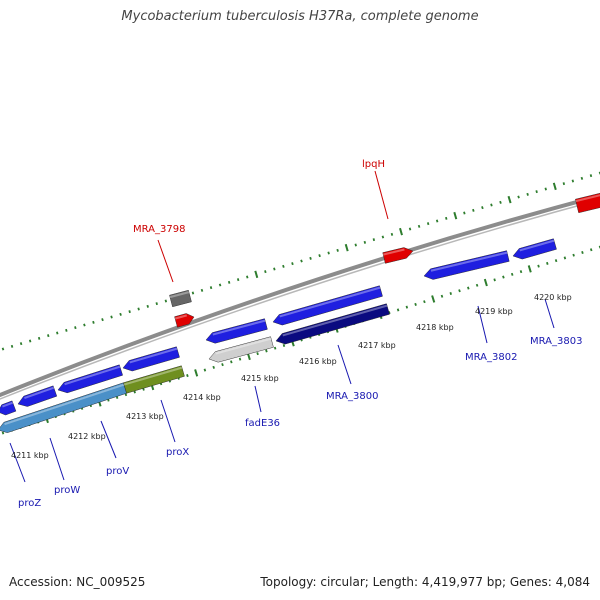 This screenshot has height=600, width=600. I want to click on kbp-label: 4211 kbp, so click(30, 455).